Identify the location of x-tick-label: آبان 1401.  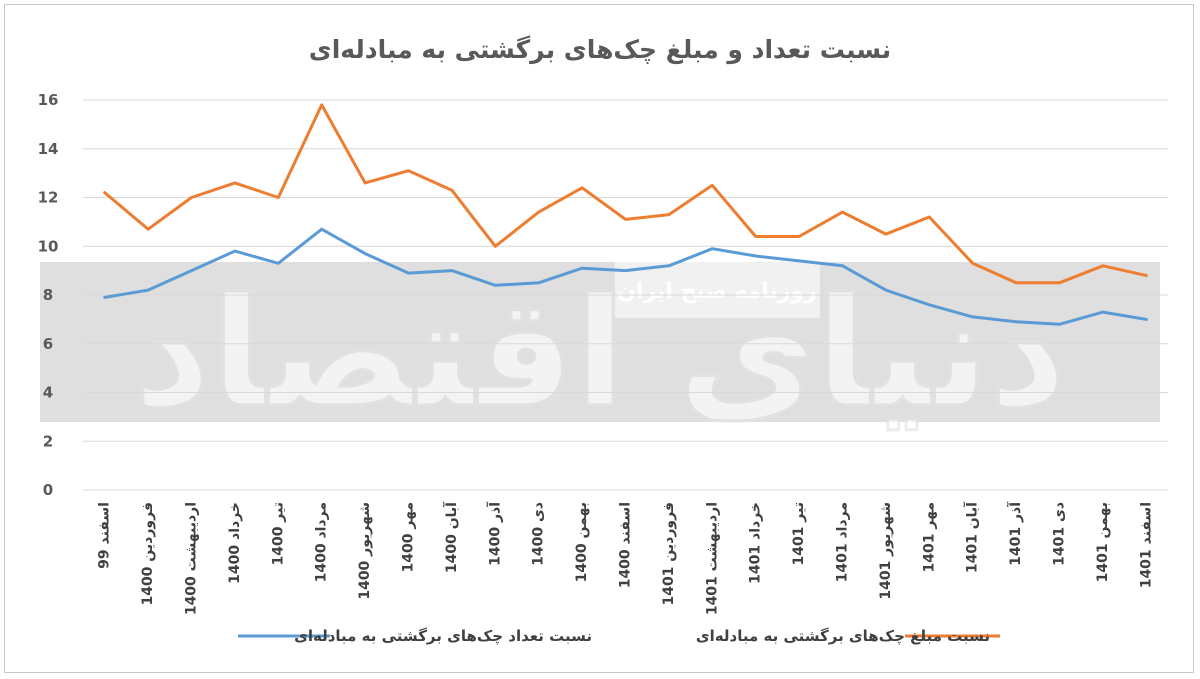
(972, 537).